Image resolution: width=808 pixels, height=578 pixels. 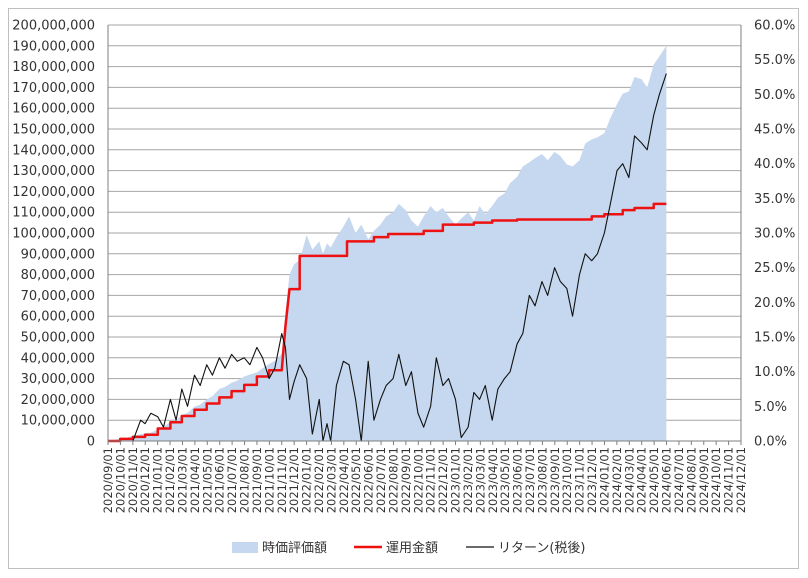 I want to click on x-tick-label: 2020/12/01, so click(x=145, y=480).